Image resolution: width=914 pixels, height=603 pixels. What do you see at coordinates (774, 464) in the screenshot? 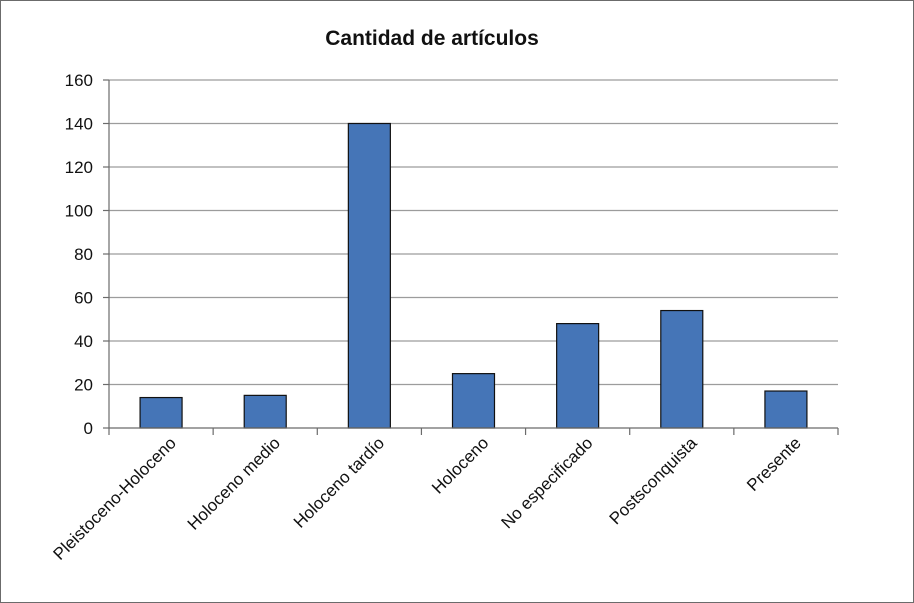
I see `x-tick-label: Presente` at bounding box center [774, 464].